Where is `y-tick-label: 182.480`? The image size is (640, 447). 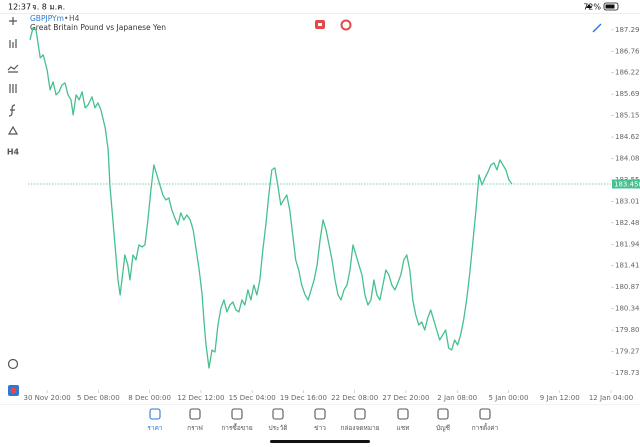
y-tick-label: 182.480 is located at coordinates (627, 223).